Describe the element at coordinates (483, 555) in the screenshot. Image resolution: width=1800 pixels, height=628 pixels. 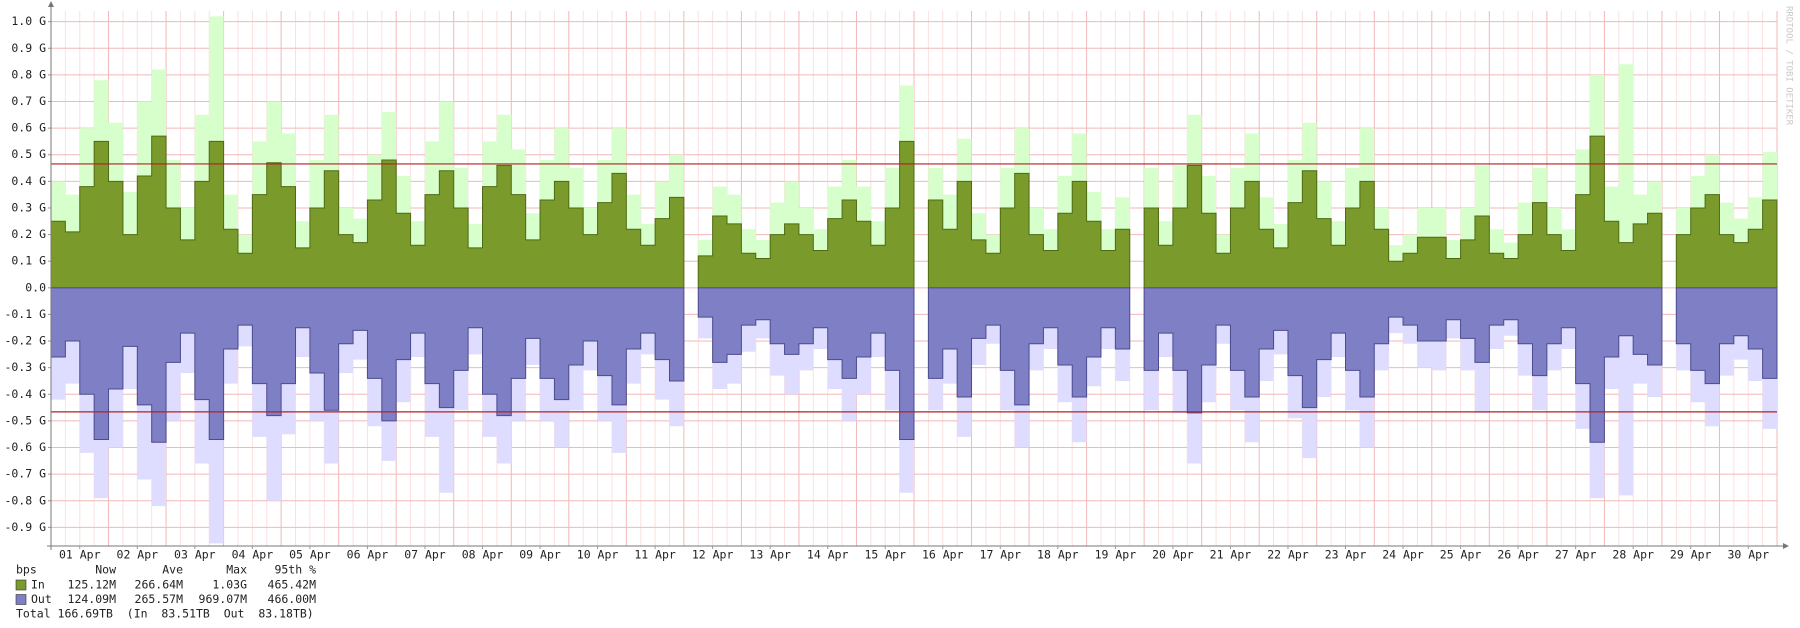
I see `x-tick-label: 08 Apr` at that location.